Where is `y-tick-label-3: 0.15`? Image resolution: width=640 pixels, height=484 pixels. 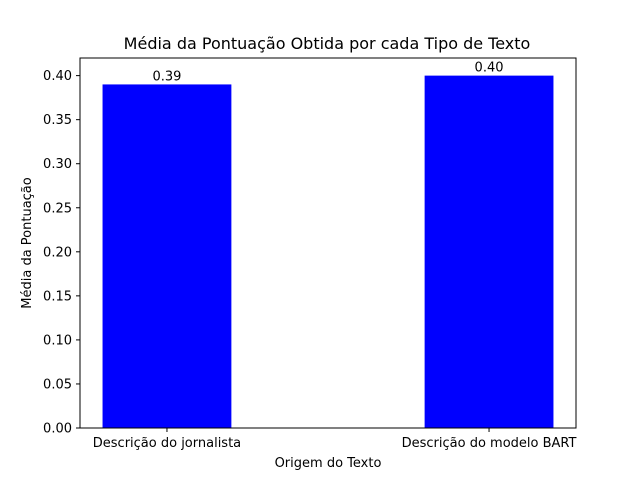 y-tick-label-3: 0.15 is located at coordinates (57, 296).